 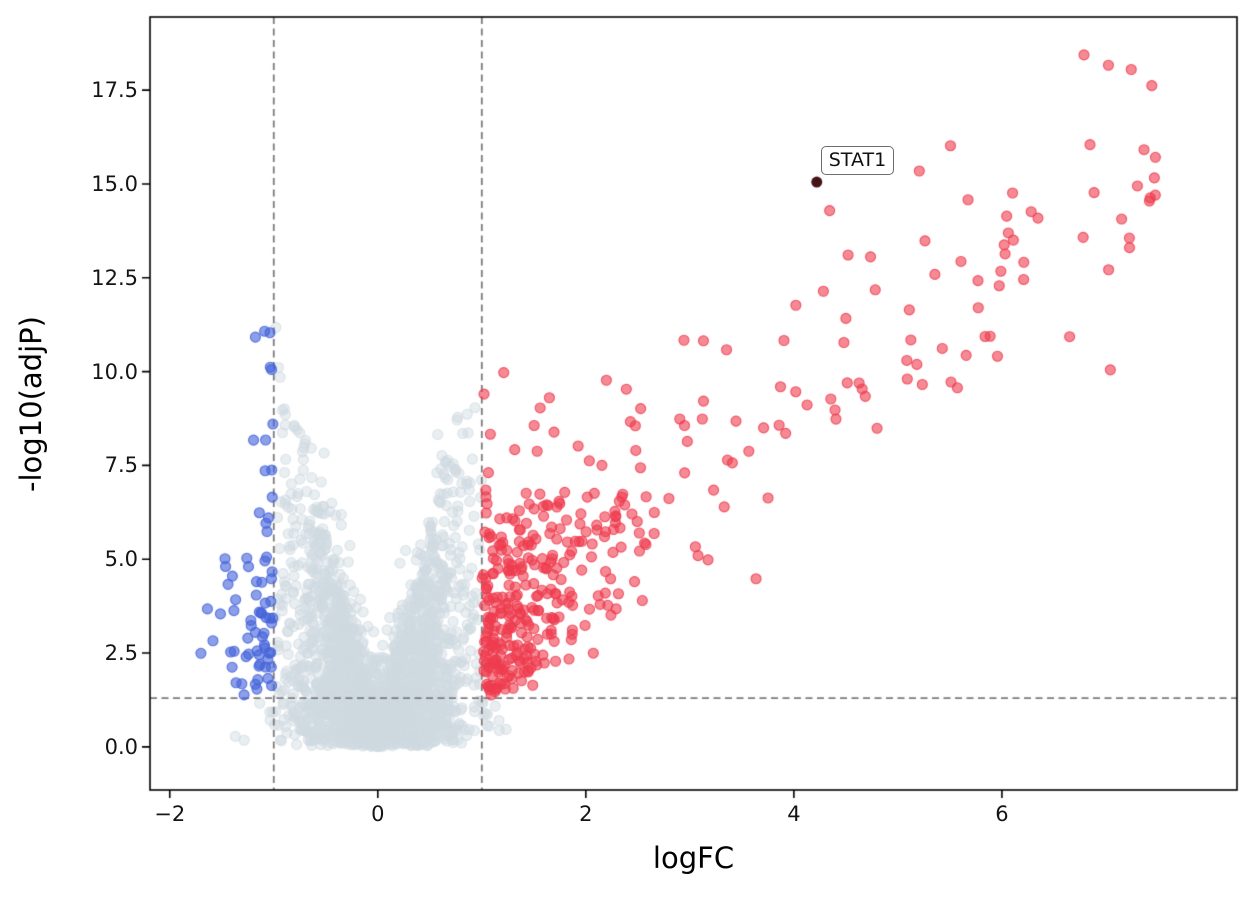 I want to click on y-tick-label: 17.5, so click(x=114, y=90).